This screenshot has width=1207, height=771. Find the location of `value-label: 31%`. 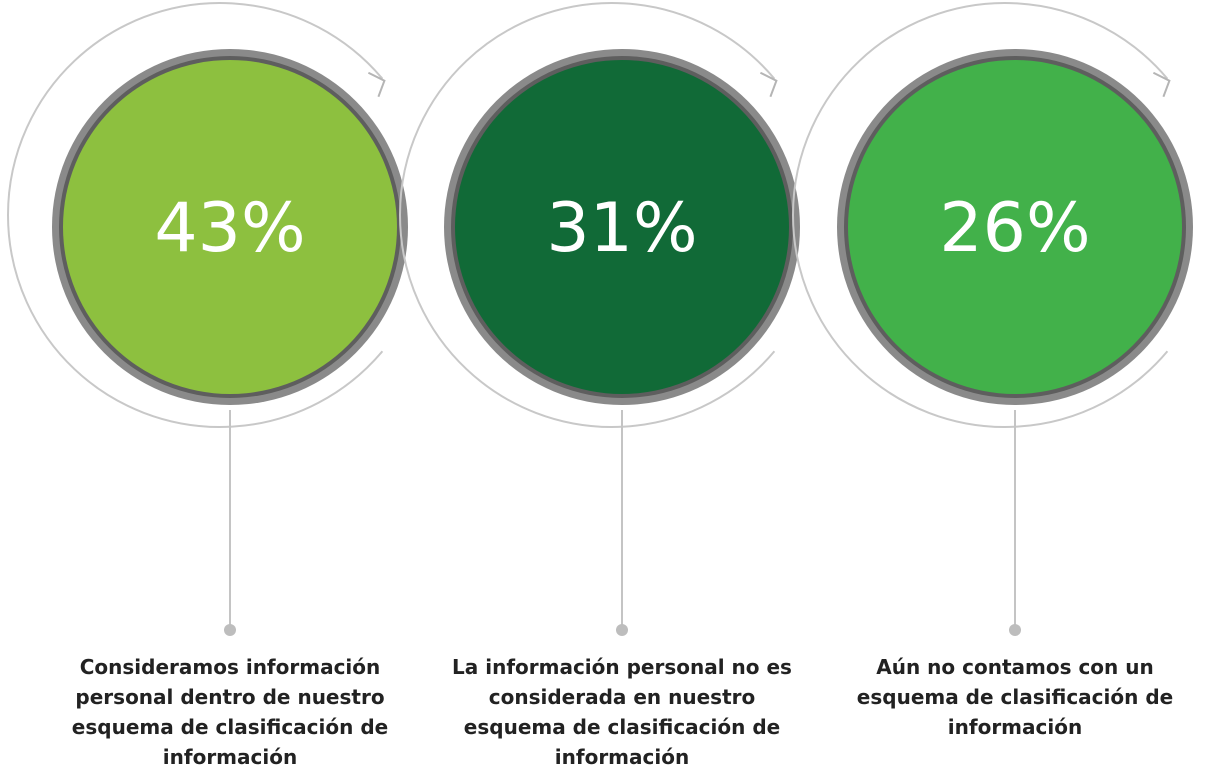

value-label: 31% is located at coordinates (621, 228).